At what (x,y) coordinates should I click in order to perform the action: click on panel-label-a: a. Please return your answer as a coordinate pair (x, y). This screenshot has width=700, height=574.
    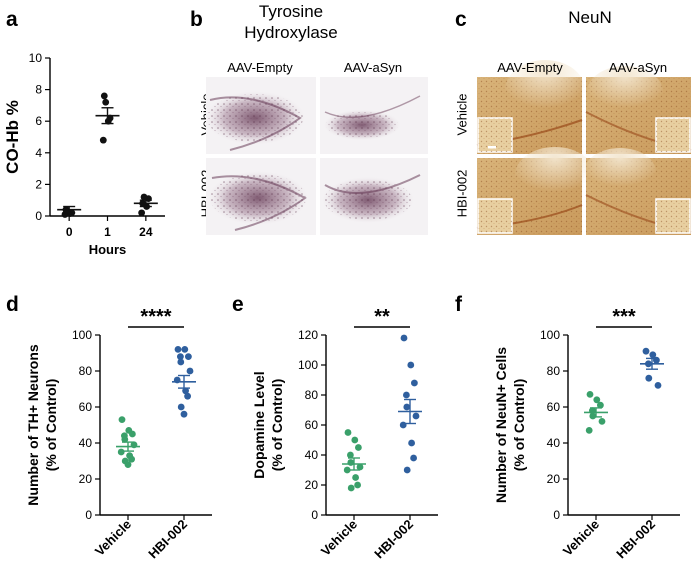
    Looking at the image, I should click on (12, 19).